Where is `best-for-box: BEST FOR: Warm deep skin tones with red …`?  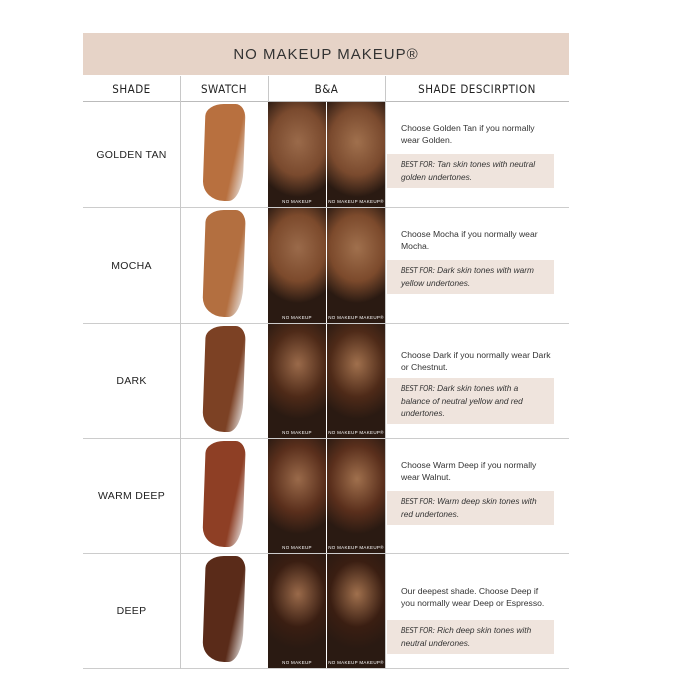
best-for-box: BEST FOR: Warm deep skin tones with red … is located at coordinates (470, 508).